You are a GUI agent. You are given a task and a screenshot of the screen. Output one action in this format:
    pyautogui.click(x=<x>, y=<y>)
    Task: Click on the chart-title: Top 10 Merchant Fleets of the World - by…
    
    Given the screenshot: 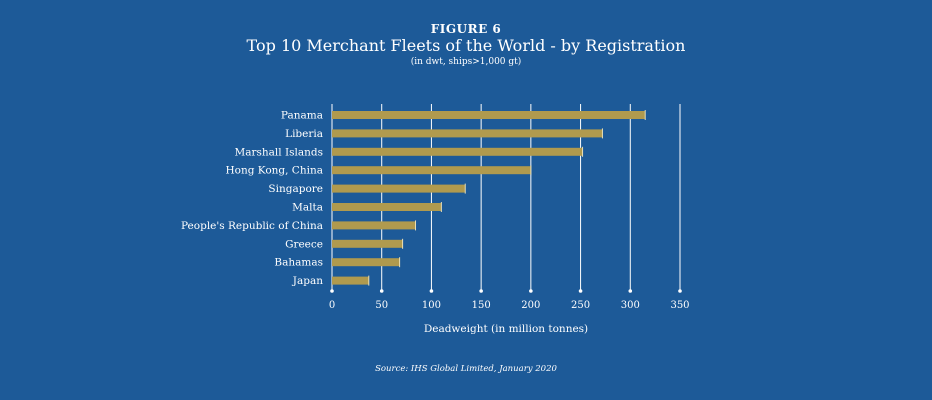 What is the action you would take?
    pyautogui.click(x=466, y=45)
    